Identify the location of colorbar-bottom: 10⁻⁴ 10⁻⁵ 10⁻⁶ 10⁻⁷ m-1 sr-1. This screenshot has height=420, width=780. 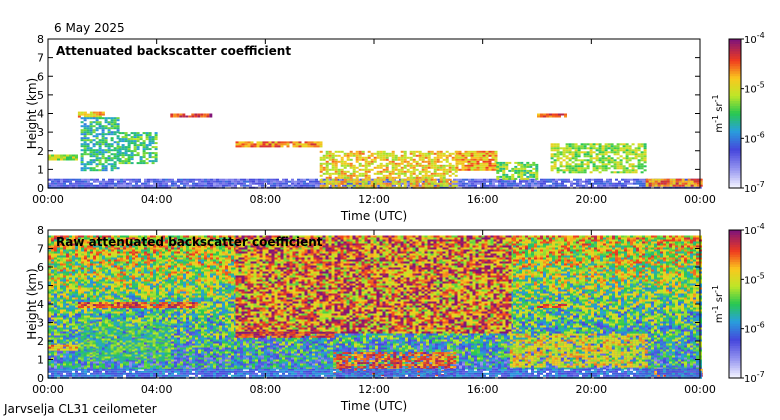
(738, 303).